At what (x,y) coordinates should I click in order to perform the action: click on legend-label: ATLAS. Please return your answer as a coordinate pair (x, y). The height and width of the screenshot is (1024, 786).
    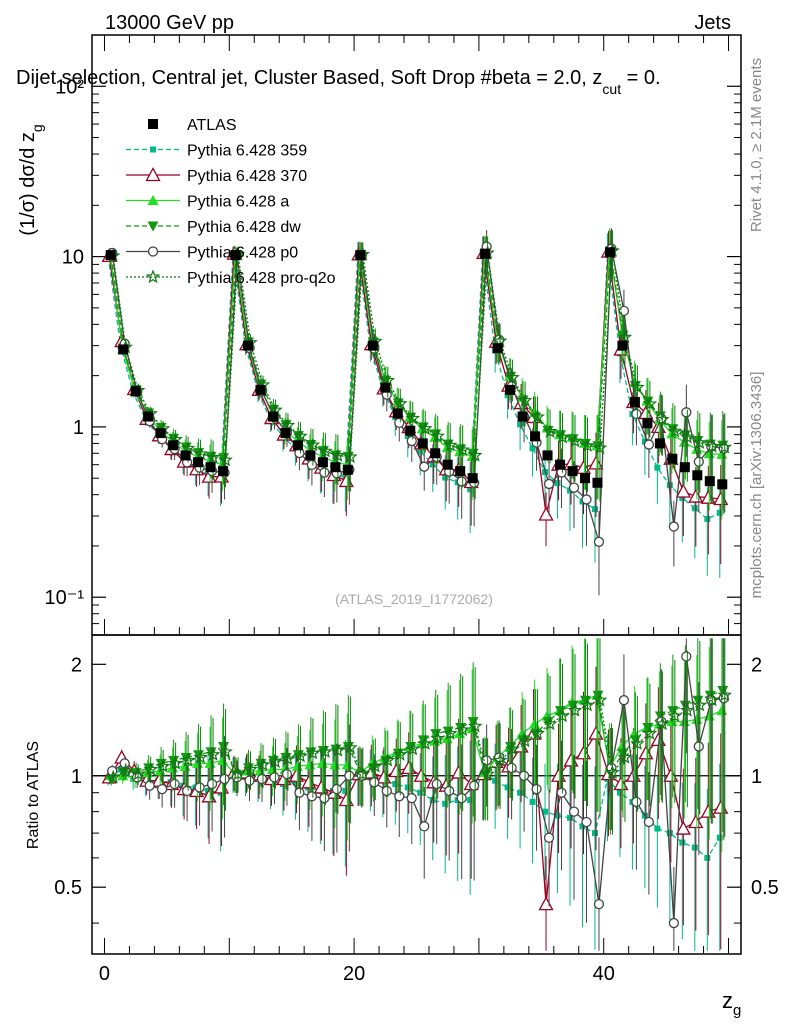
    Looking at the image, I should click on (212, 125).